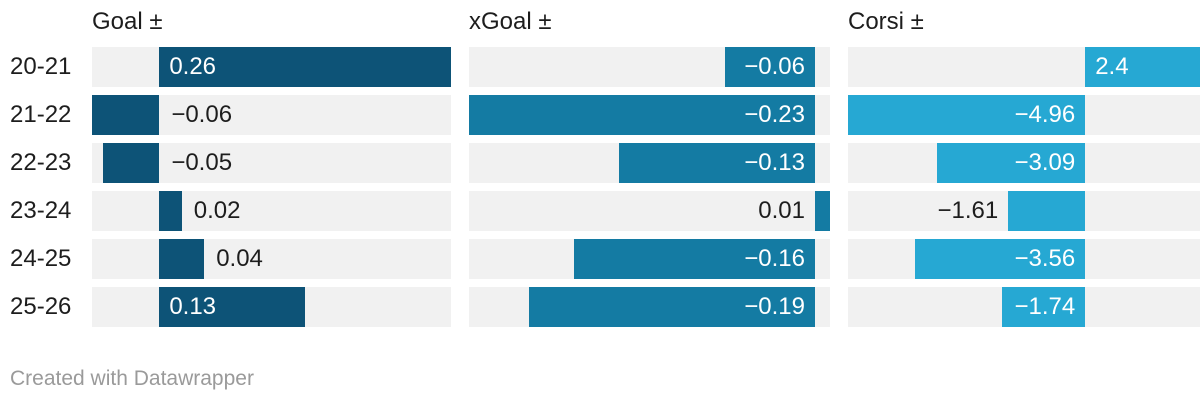 The width and height of the screenshot is (1200, 404). Describe the element at coordinates (271, 211) in the screenshot. I see `bar-track: 0.02` at that location.